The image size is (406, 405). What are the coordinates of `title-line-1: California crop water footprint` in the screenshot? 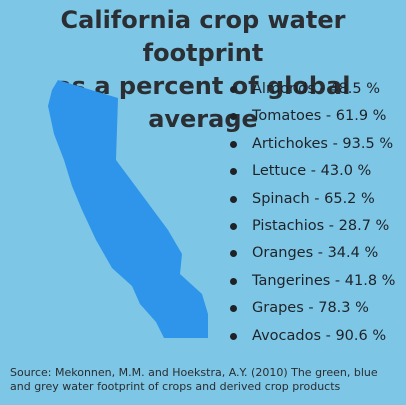 It's located at (203, 36).